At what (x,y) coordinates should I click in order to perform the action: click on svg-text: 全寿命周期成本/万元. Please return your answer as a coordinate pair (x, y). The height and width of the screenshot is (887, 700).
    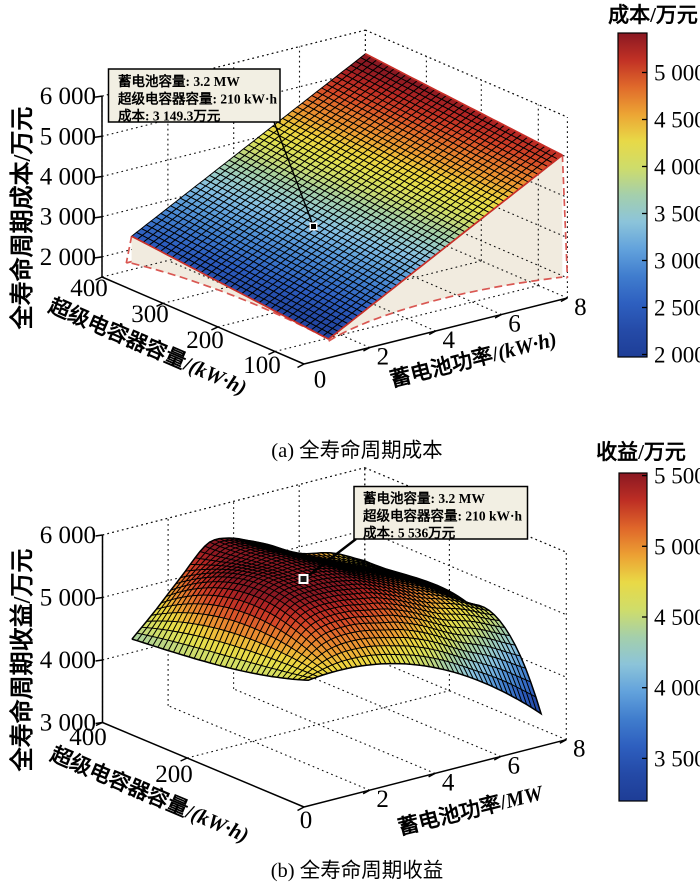
    Looking at the image, I should click on (22, 219).